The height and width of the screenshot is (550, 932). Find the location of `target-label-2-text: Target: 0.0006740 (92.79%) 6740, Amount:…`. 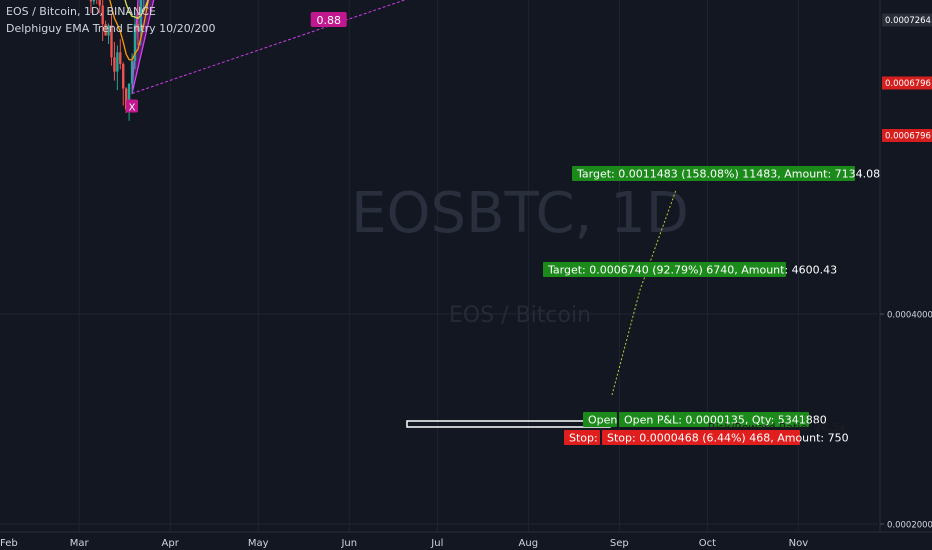

target-label-2-text: Target: 0.0006740 (92.79%) 6740, Amount:… is located at coordinates (692, 270).